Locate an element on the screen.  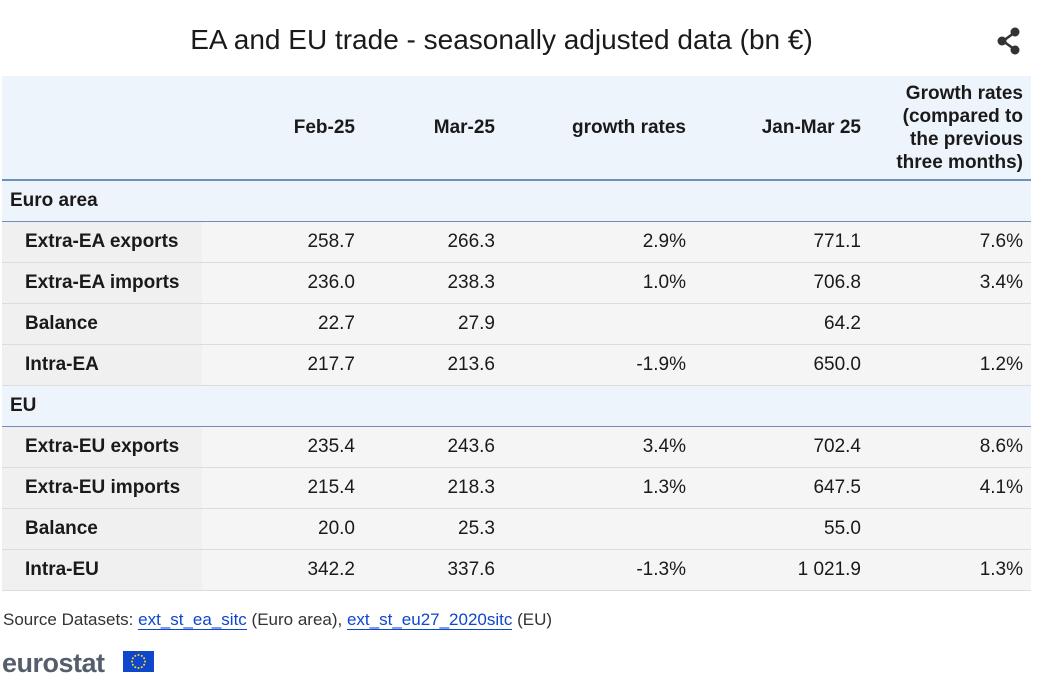
table-cell: -1.9% is located at coordinates (598, 365).